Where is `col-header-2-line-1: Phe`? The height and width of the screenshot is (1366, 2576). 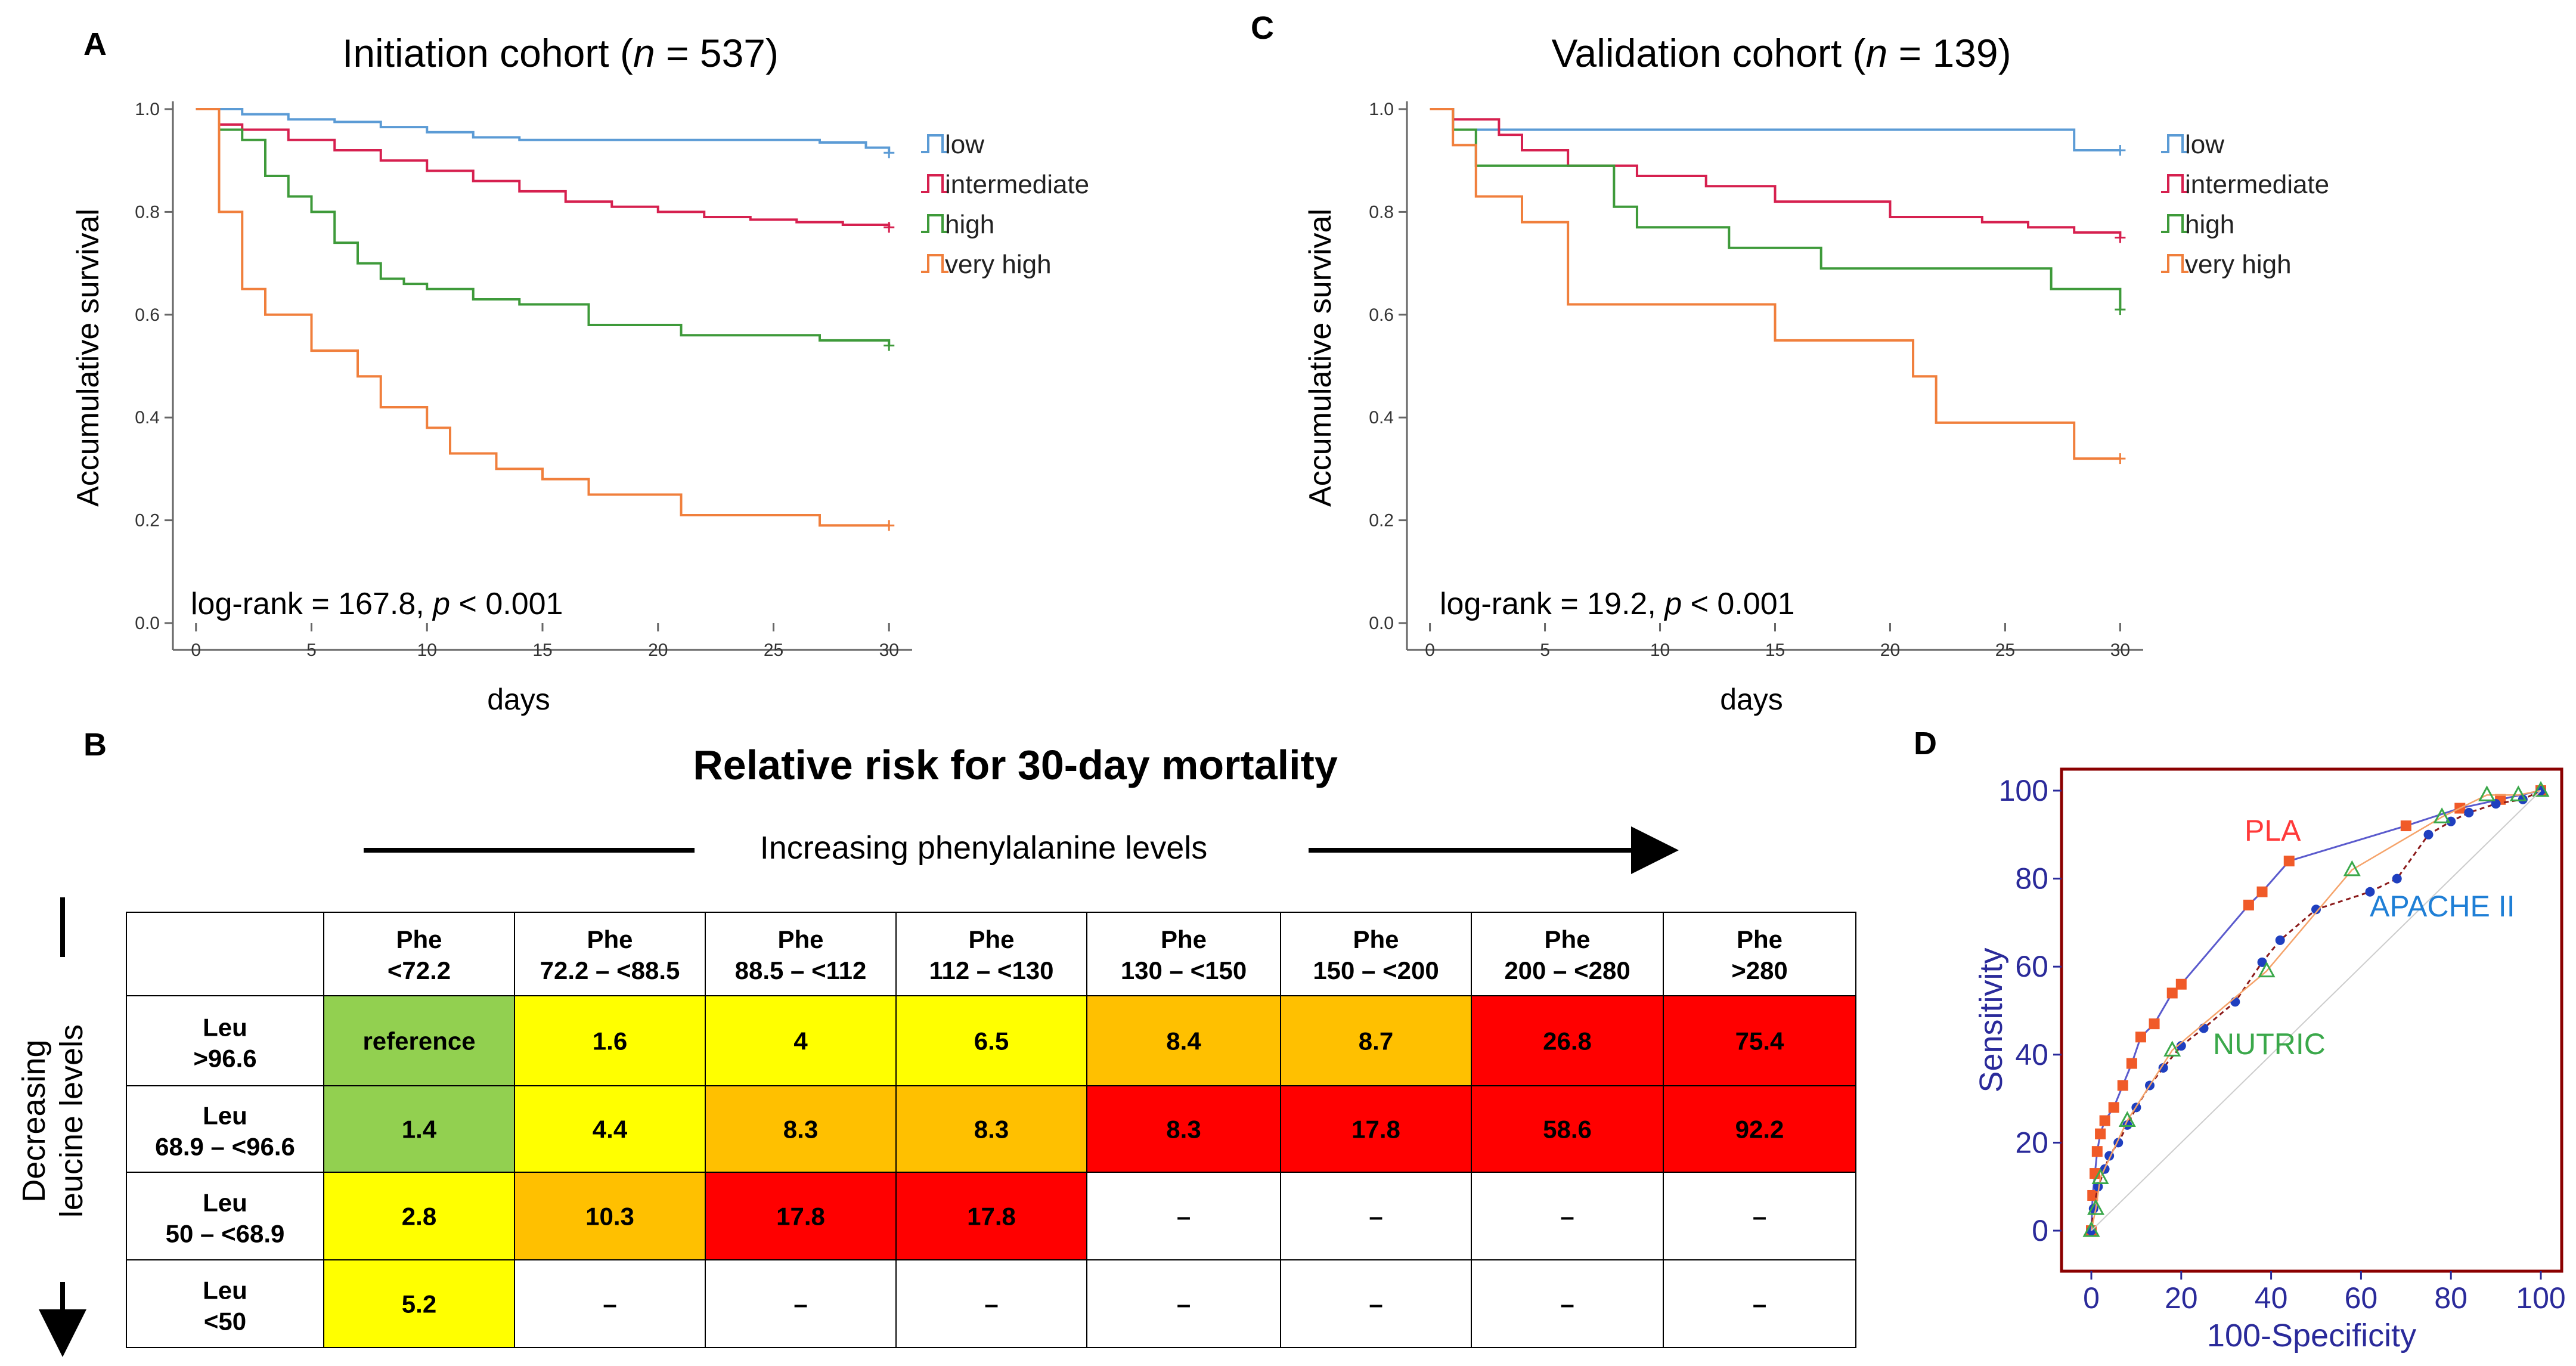 col-header-2-line-1: Phe is located at coordinates (610, 939).